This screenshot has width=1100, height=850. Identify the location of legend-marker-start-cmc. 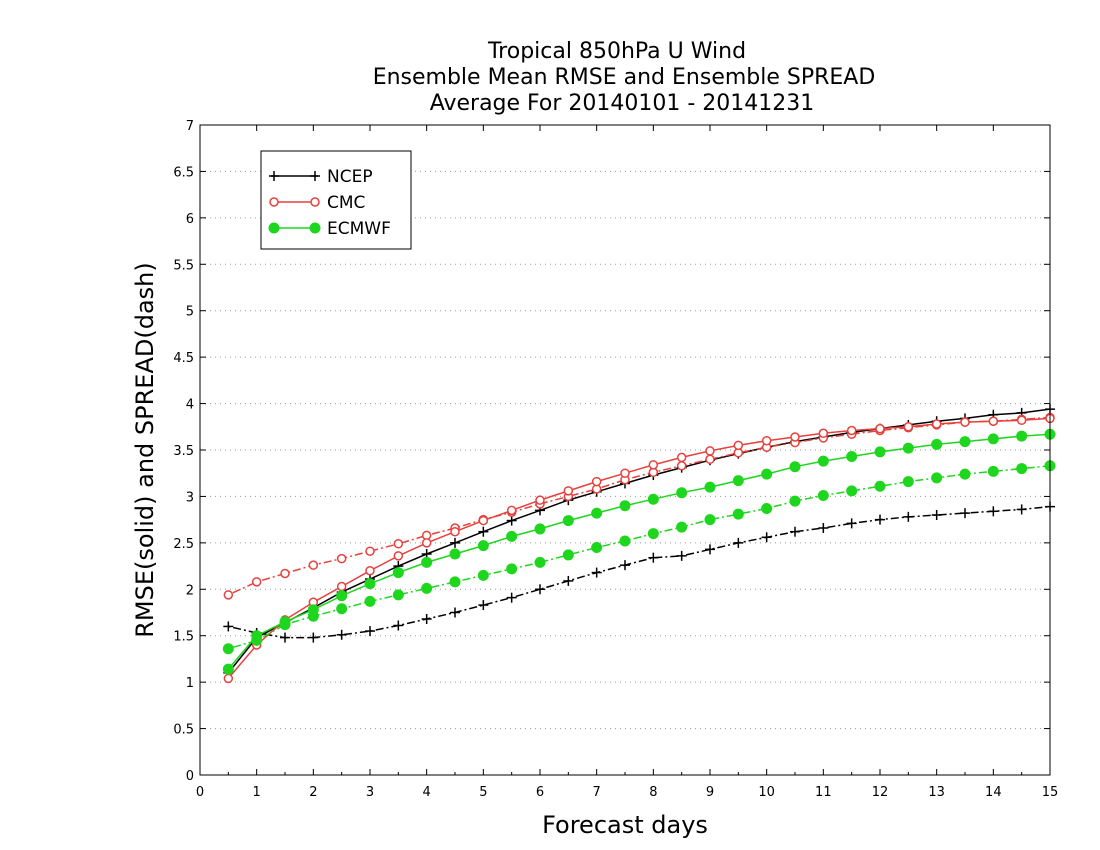
(274, 202).